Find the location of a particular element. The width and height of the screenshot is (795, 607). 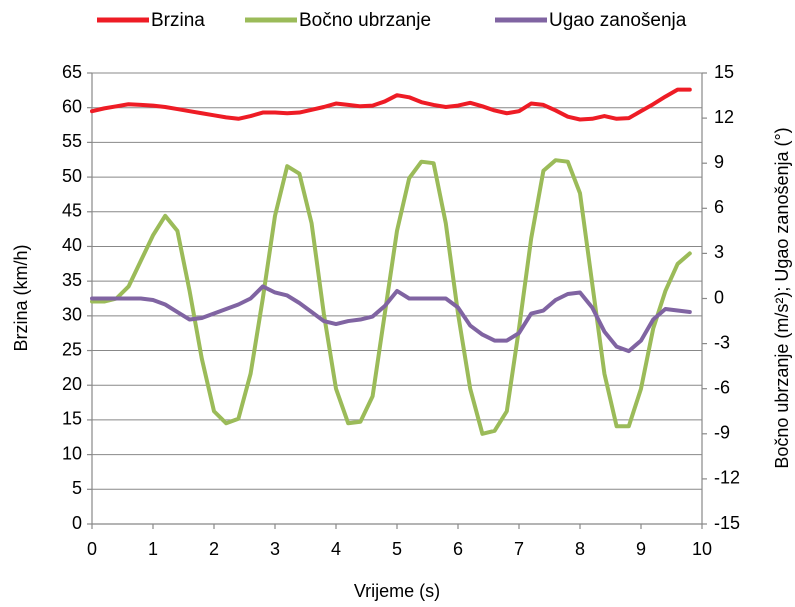

y2-tick-label: 9 is located at coordinates (719, 162).